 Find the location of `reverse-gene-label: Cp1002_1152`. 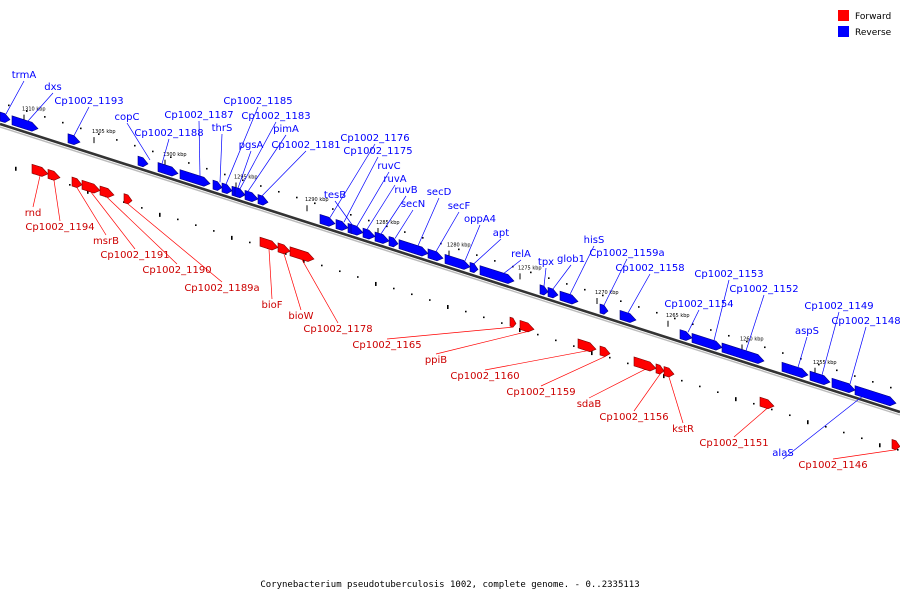

reverse-gene-label: Cp1002_1152 is located at coordinates (763, 289).